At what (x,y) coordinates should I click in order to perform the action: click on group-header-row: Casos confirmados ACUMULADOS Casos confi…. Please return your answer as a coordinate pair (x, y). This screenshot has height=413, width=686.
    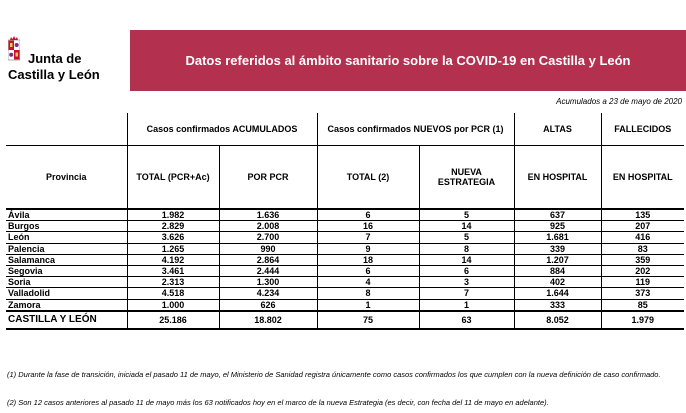
    Looking at the image, I should click on (345, 129).